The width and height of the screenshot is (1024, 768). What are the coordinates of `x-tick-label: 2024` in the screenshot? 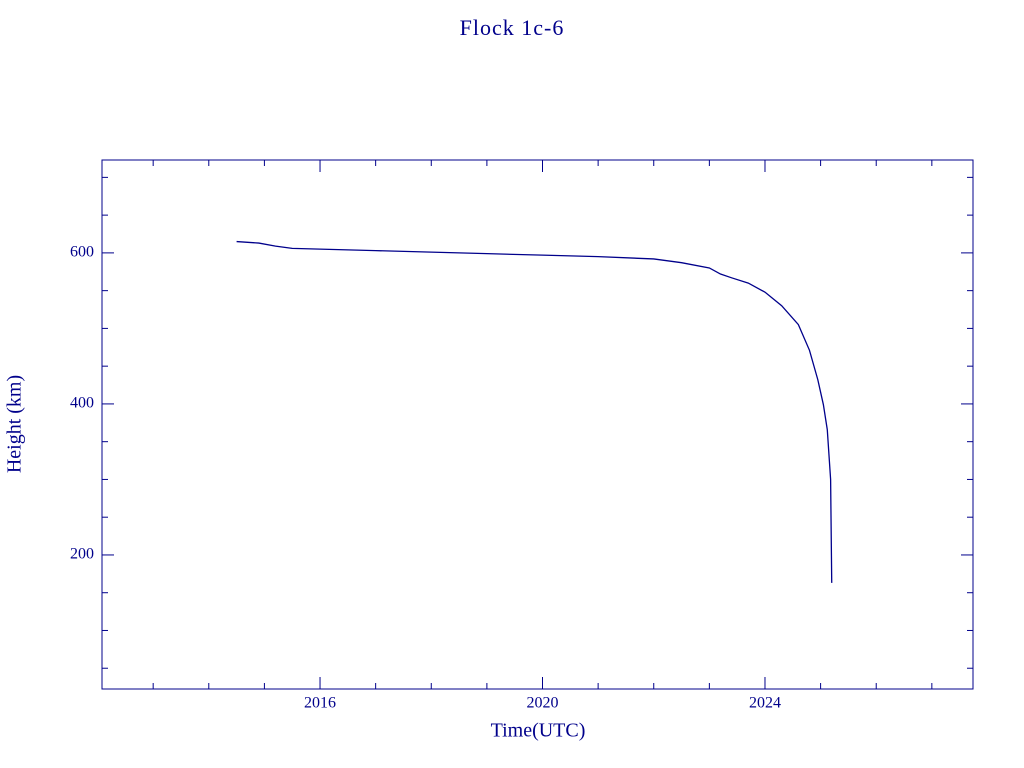 It's located at (765, 703).